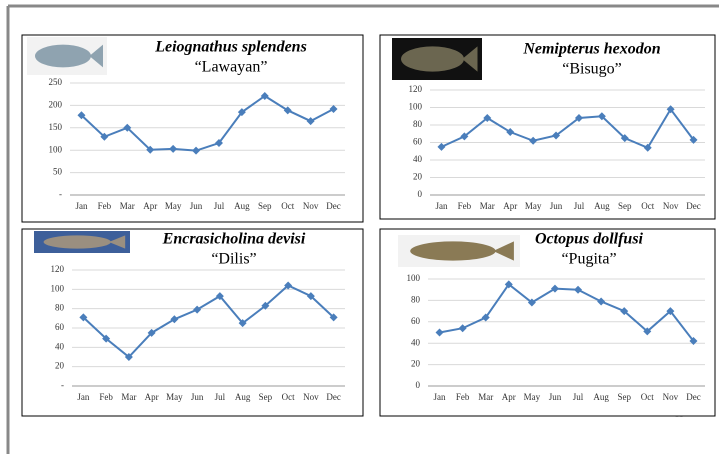 Image resolution: width=719 pixels, height=454 pixels. Describe the element at coordinates (63, 56) in the screenshot. I see `photo-subject` at that location.